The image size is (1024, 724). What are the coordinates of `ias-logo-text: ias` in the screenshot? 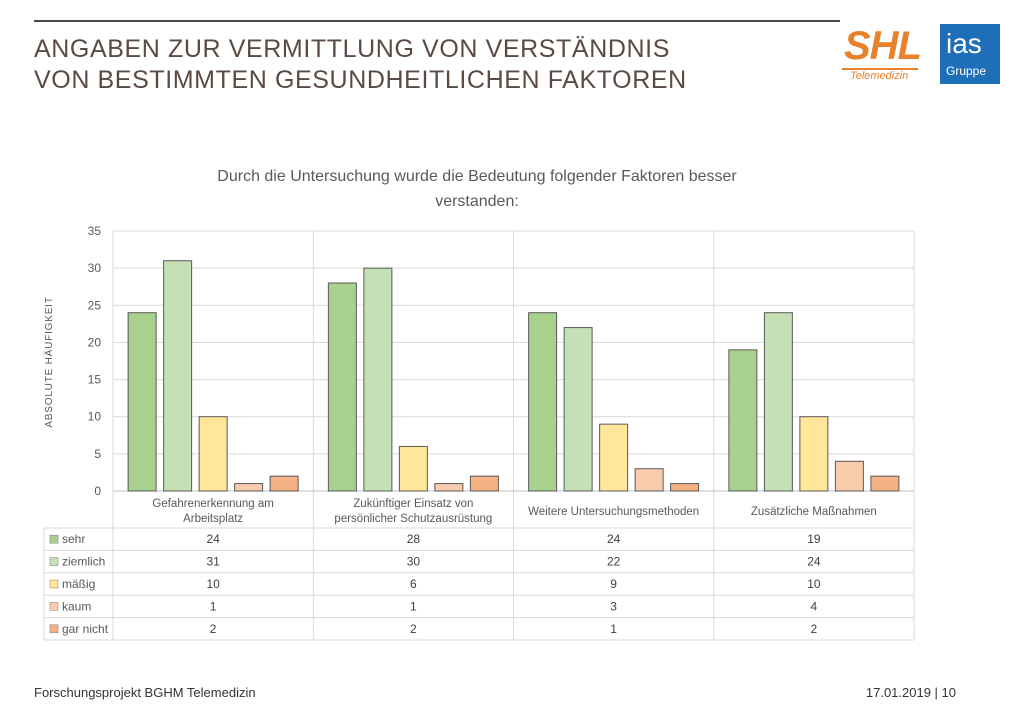 It's located at (964, 43).